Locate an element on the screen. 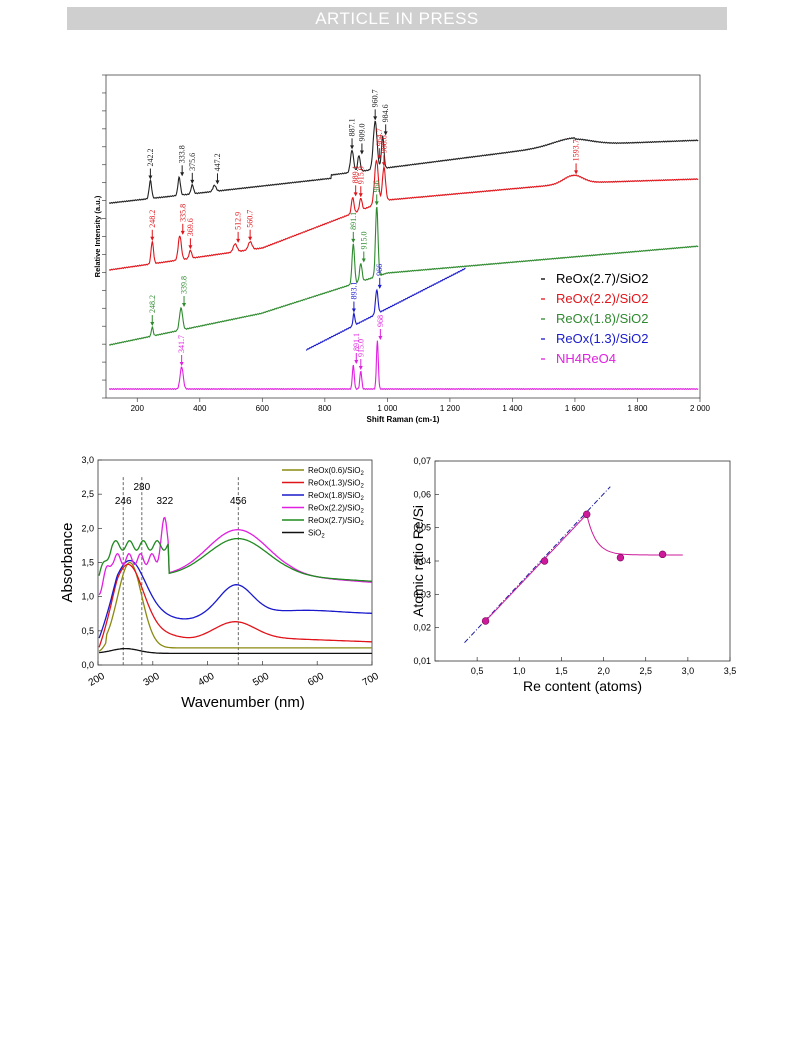 The image size is (793, 1057). peak-label: 339.8 is located at coordinates (184, 285).